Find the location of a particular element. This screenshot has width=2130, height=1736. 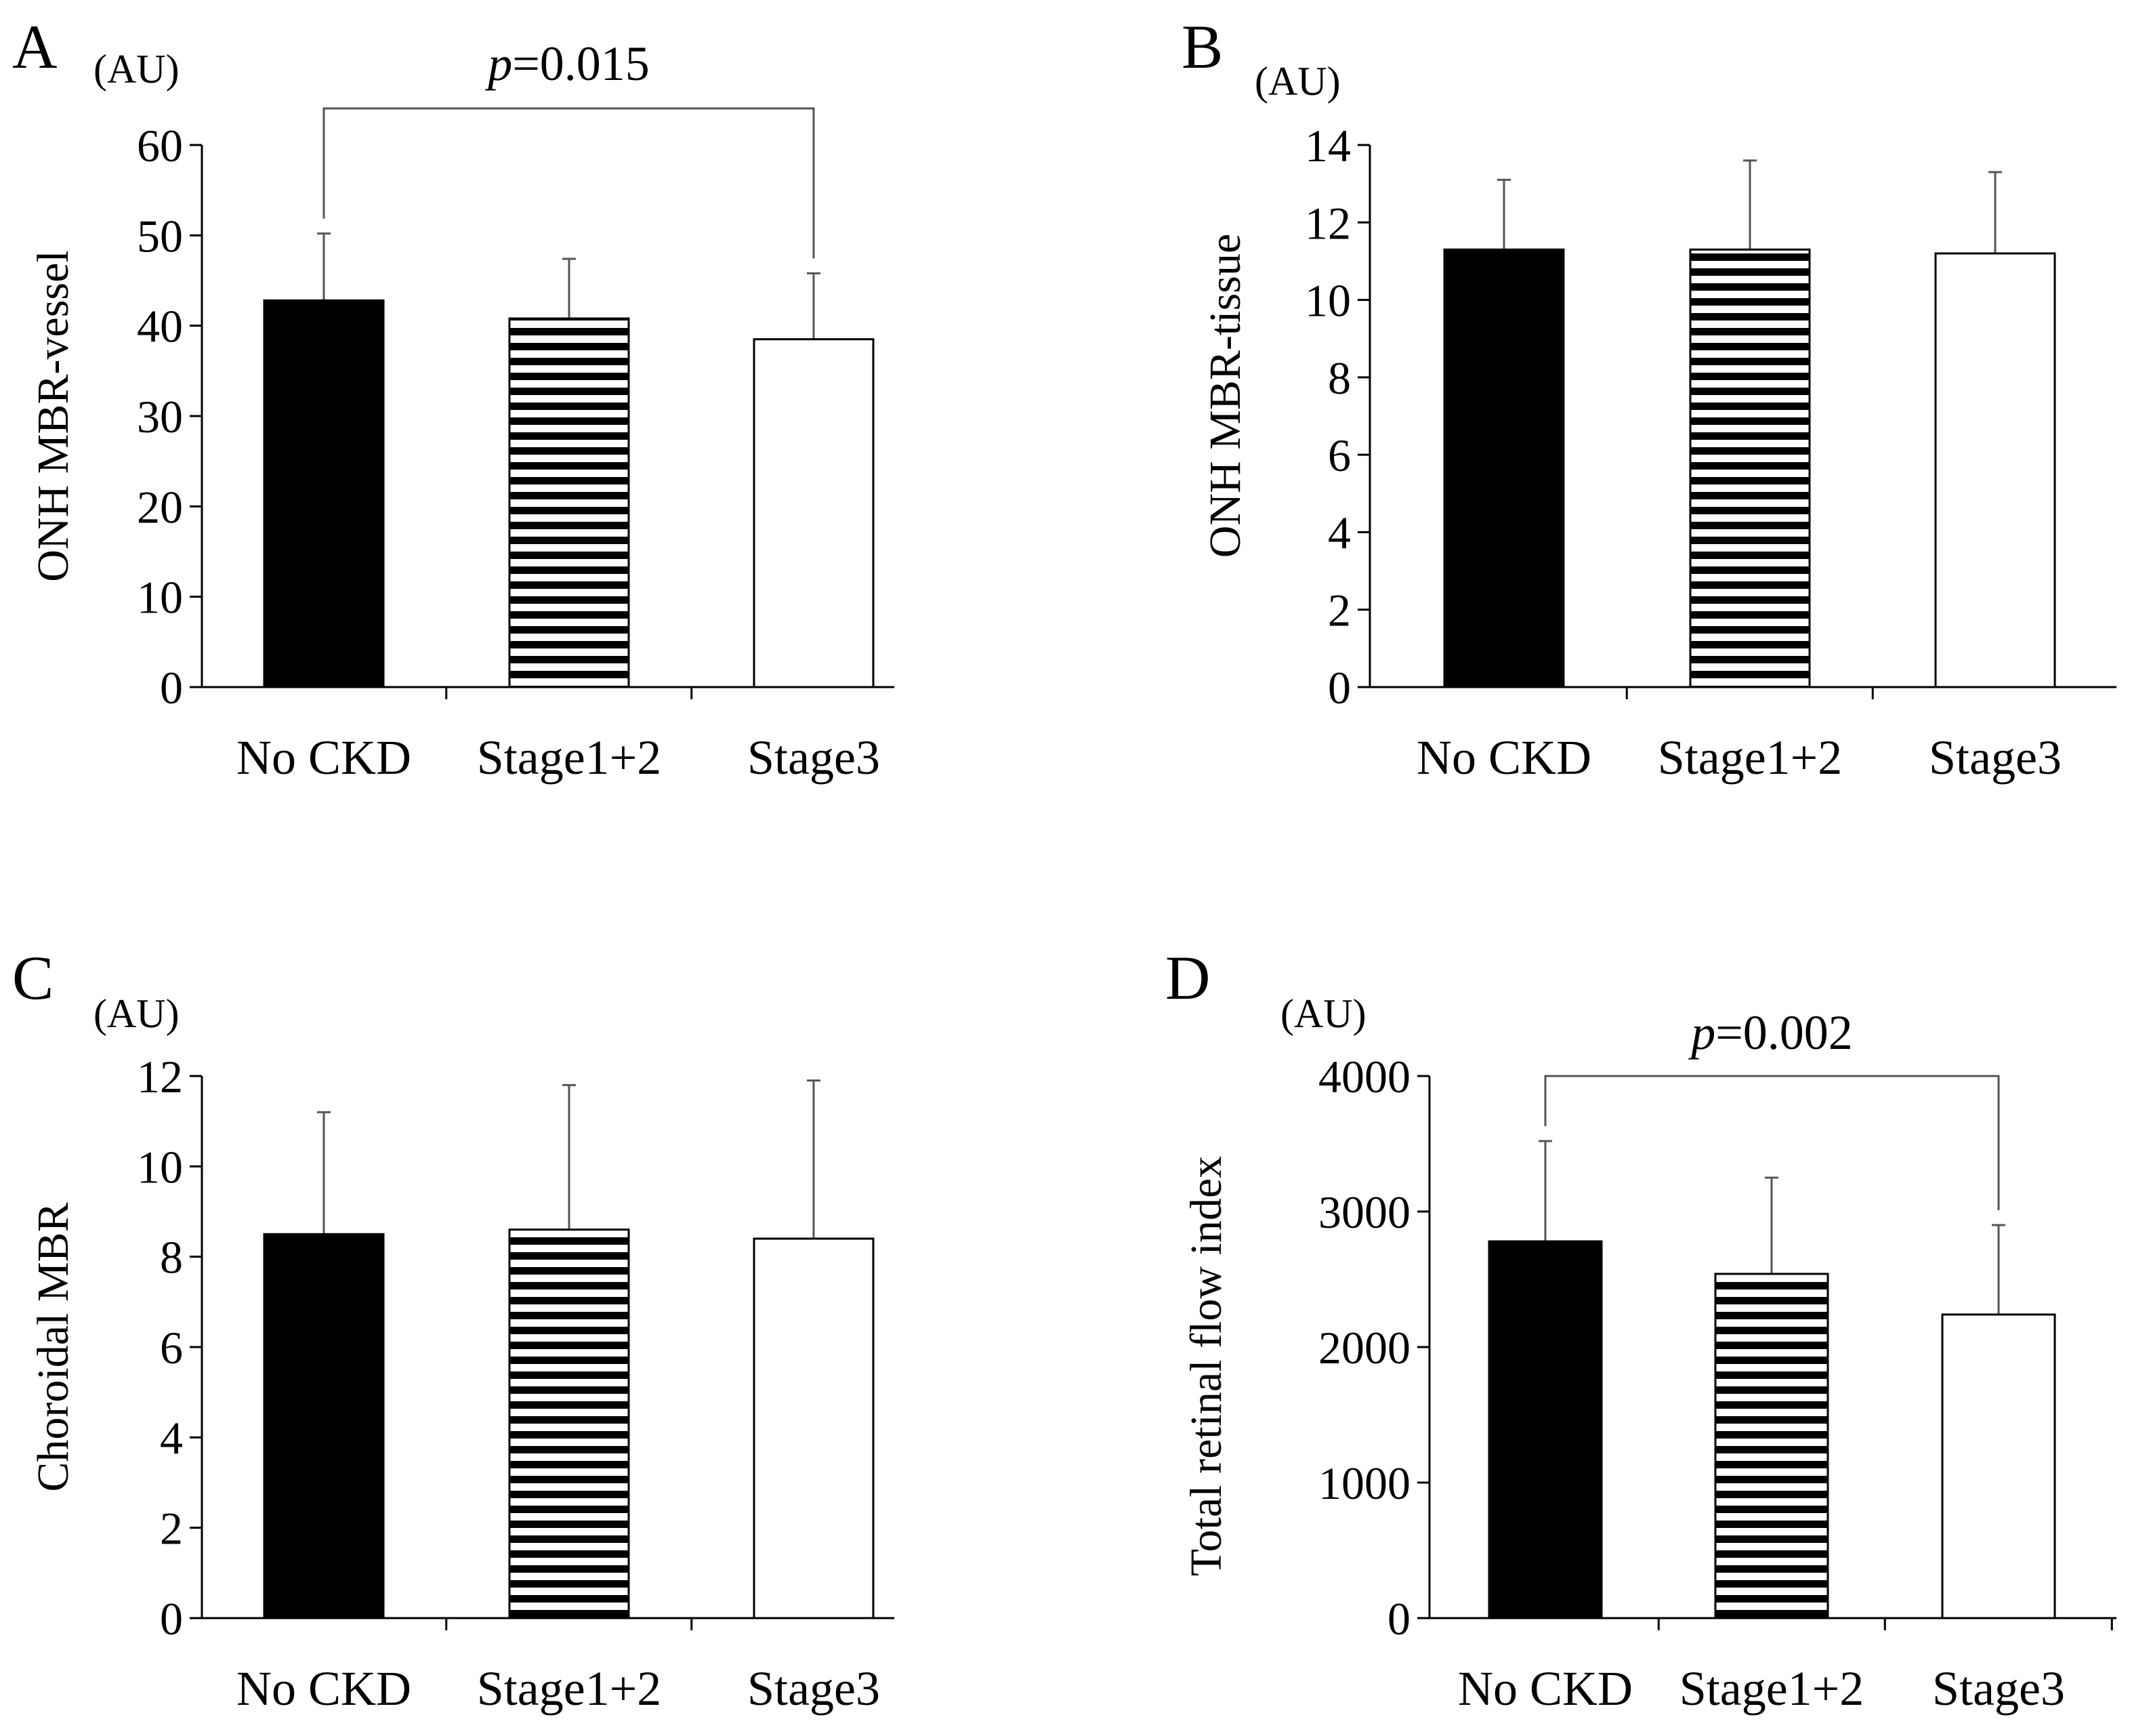

p-value-label: p=0.015 is located at coordinates (567, 64).